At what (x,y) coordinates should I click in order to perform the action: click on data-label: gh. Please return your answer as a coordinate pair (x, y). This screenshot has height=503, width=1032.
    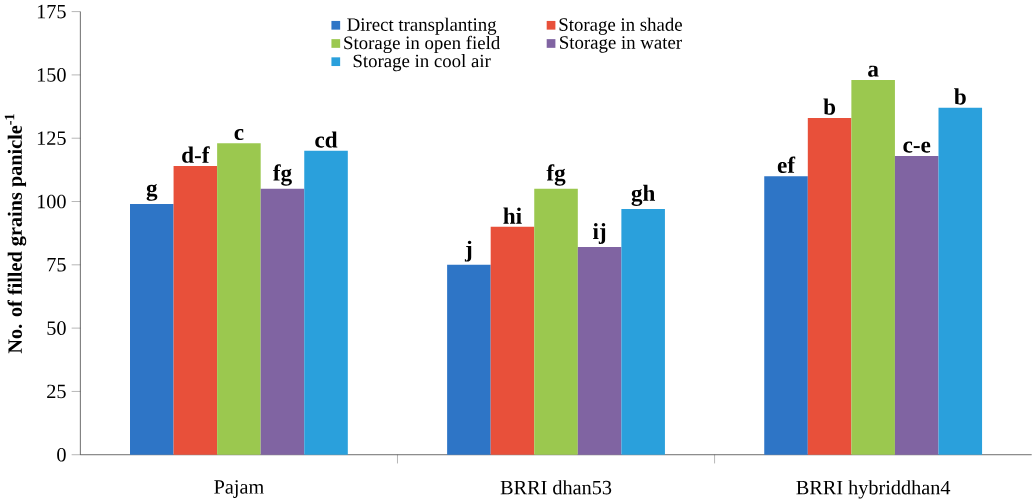
    Looking at the image, I should click on (643, 195).